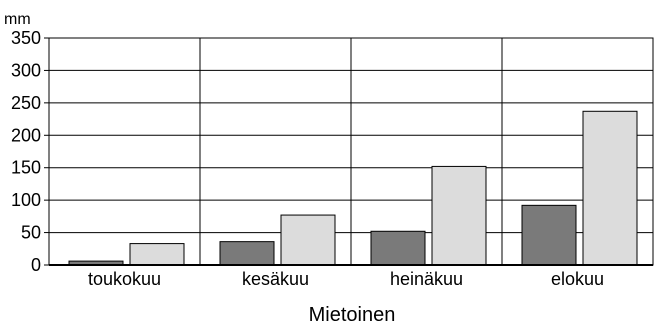 This screenshot has width=655, height=325. I want to click on y-tick-label: 100, so click(26, 200).